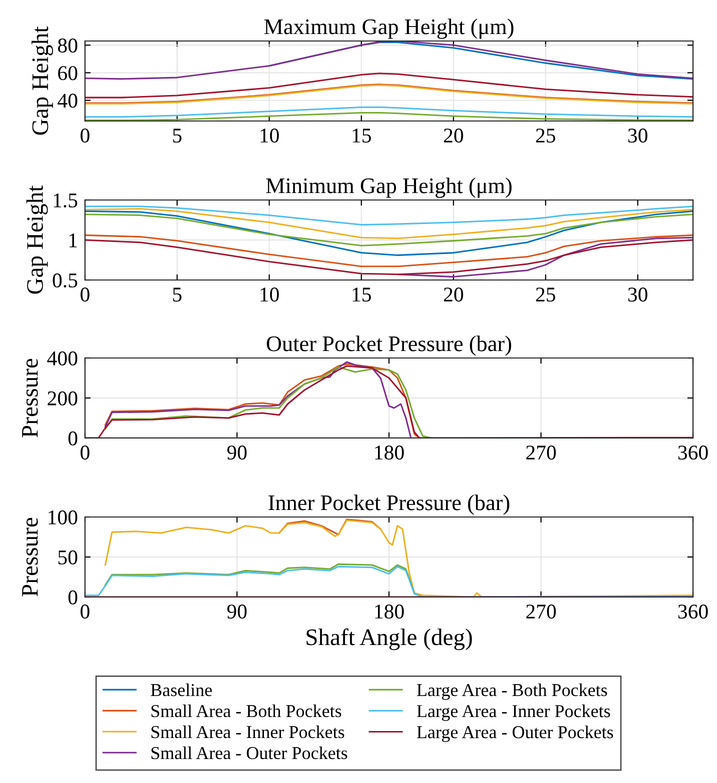 The height and width of the screenshot is (783, 717). Describe the element at coordinates (247, 731) in the screenshot. I see `legend-label: Small Area - Inner Pockets` at that location.